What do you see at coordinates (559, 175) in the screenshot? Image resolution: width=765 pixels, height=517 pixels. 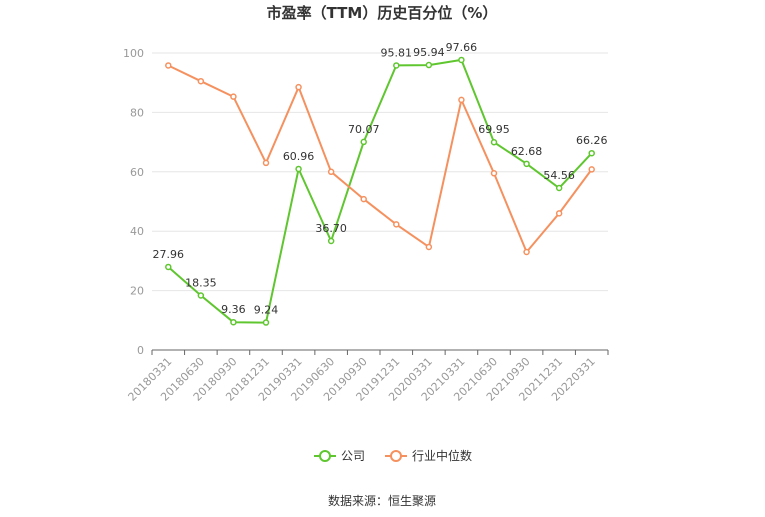 I see `data-label: 54.56` at bounding box center [559, 175].